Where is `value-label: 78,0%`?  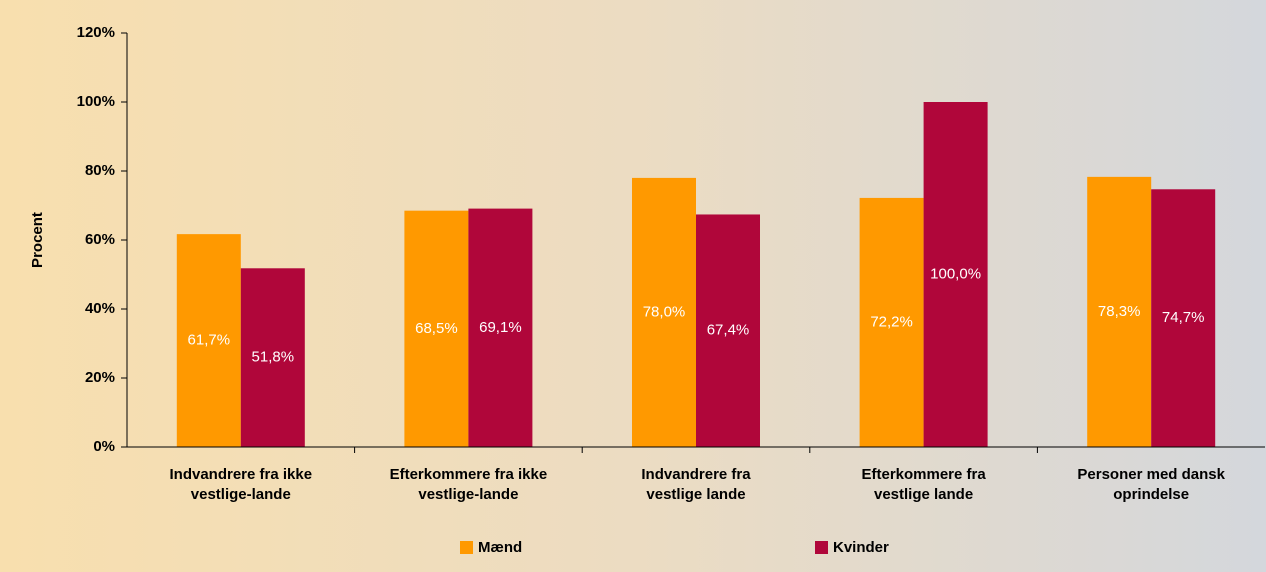 value-label: 78,0% is located at coordinates (664, 311).